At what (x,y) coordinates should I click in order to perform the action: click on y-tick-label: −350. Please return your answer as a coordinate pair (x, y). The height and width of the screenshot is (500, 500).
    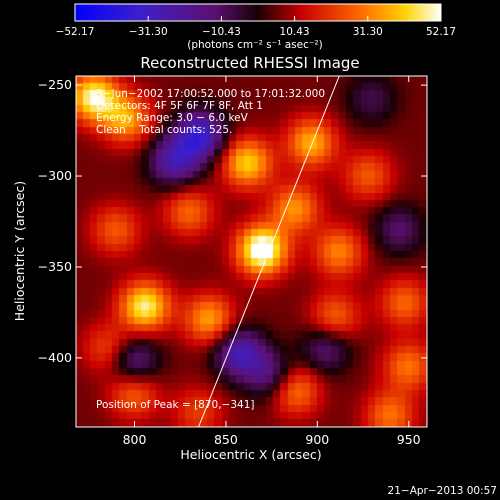
    Looking at the image, I should click on (55, 266).